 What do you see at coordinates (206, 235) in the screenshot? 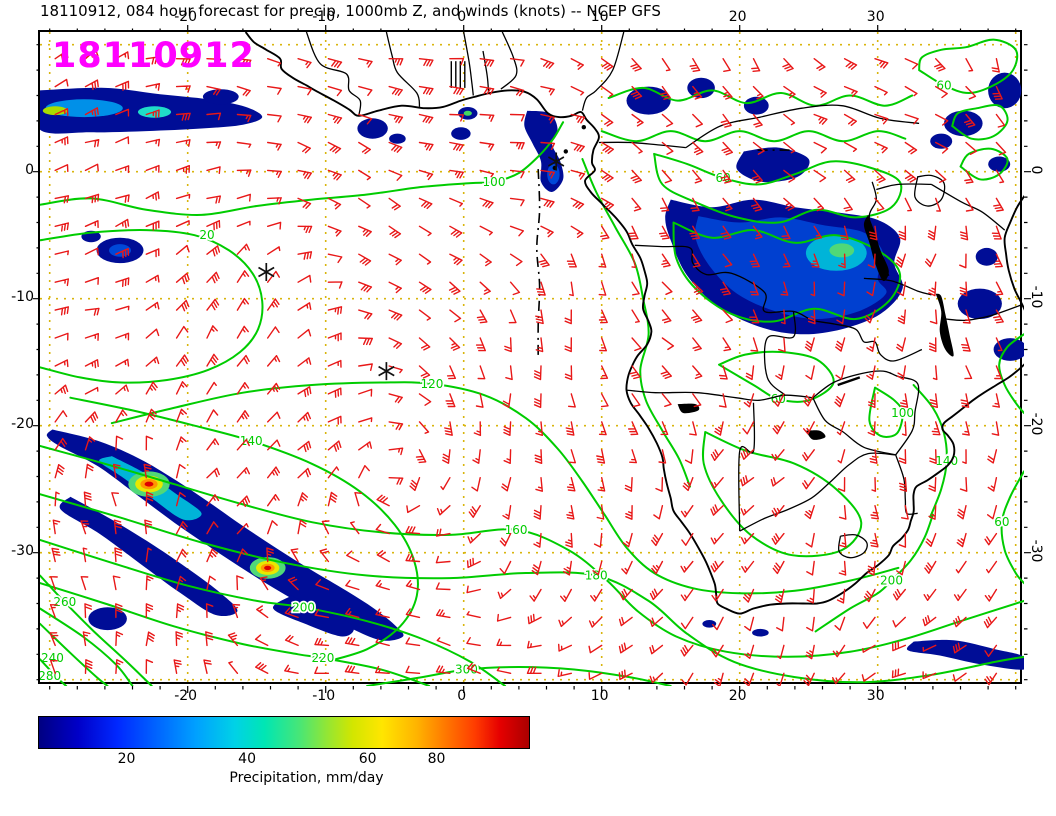
I see `contour-label: 20` at bounding box center [206, 235].